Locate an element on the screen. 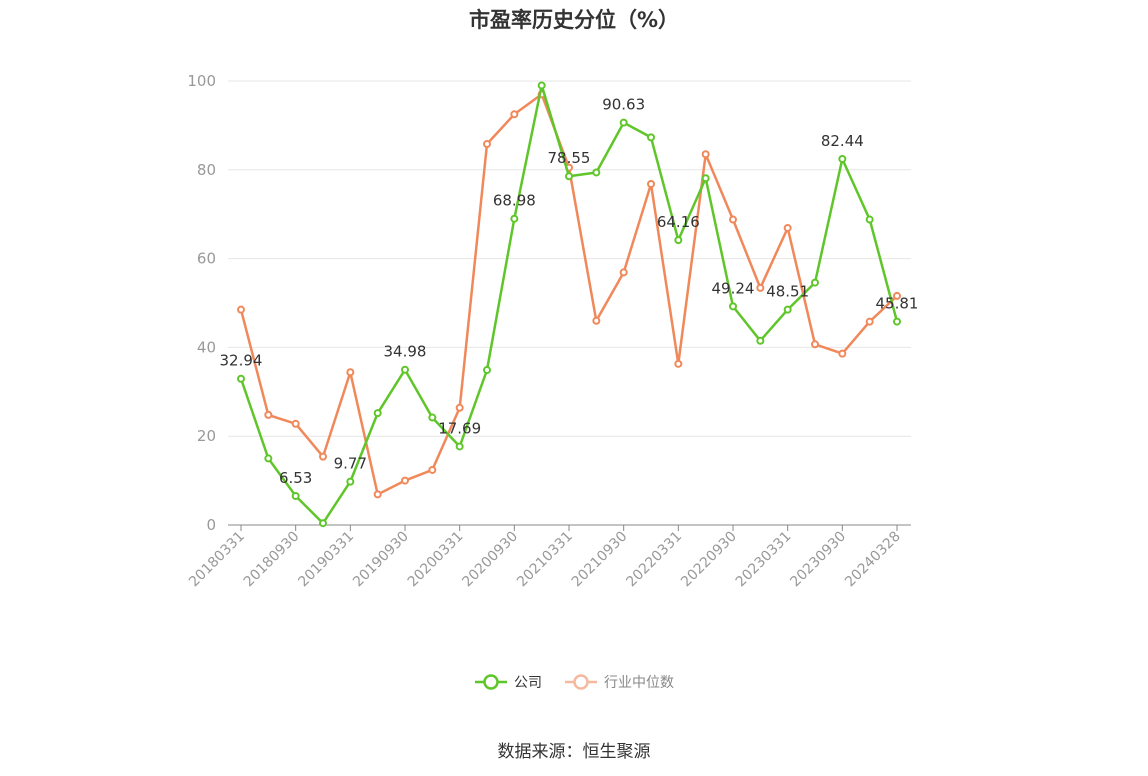 The width and height of the screenshot is (1148, 776). data-label: 82.44 is located at coordinates (842, 141).